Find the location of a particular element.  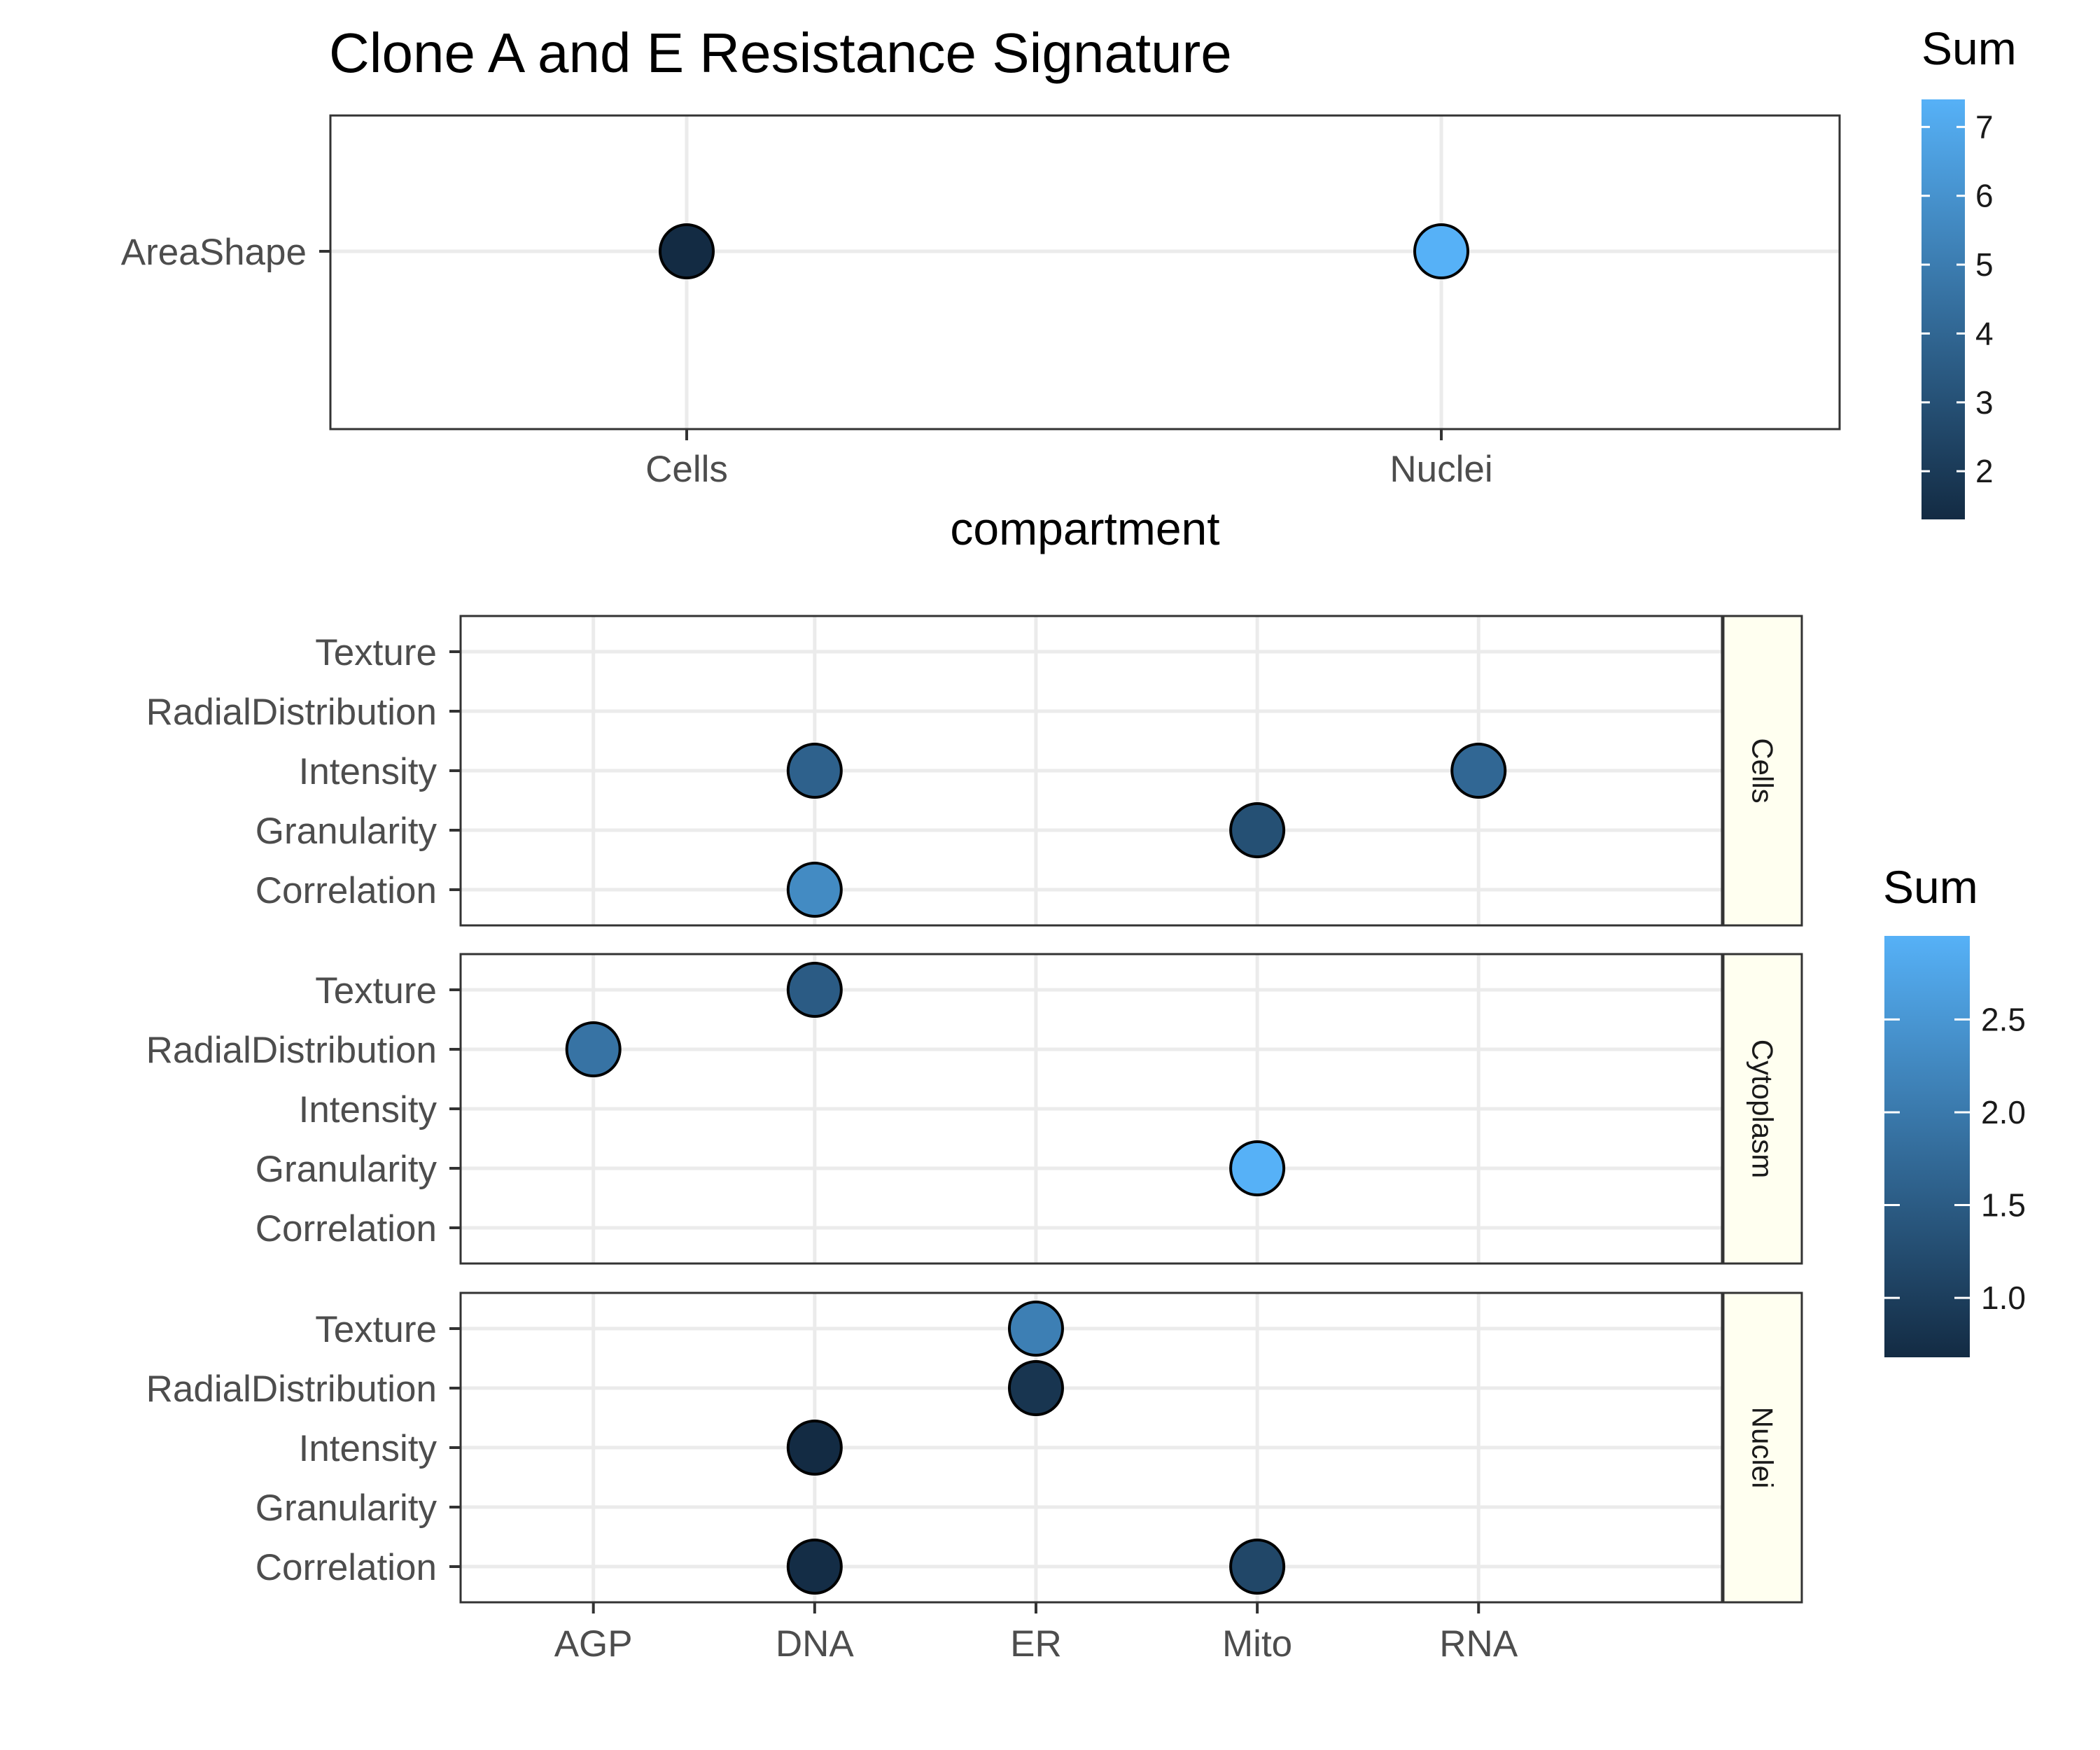

facet-strip-label: Cells is located at coordinates (1762, 770).